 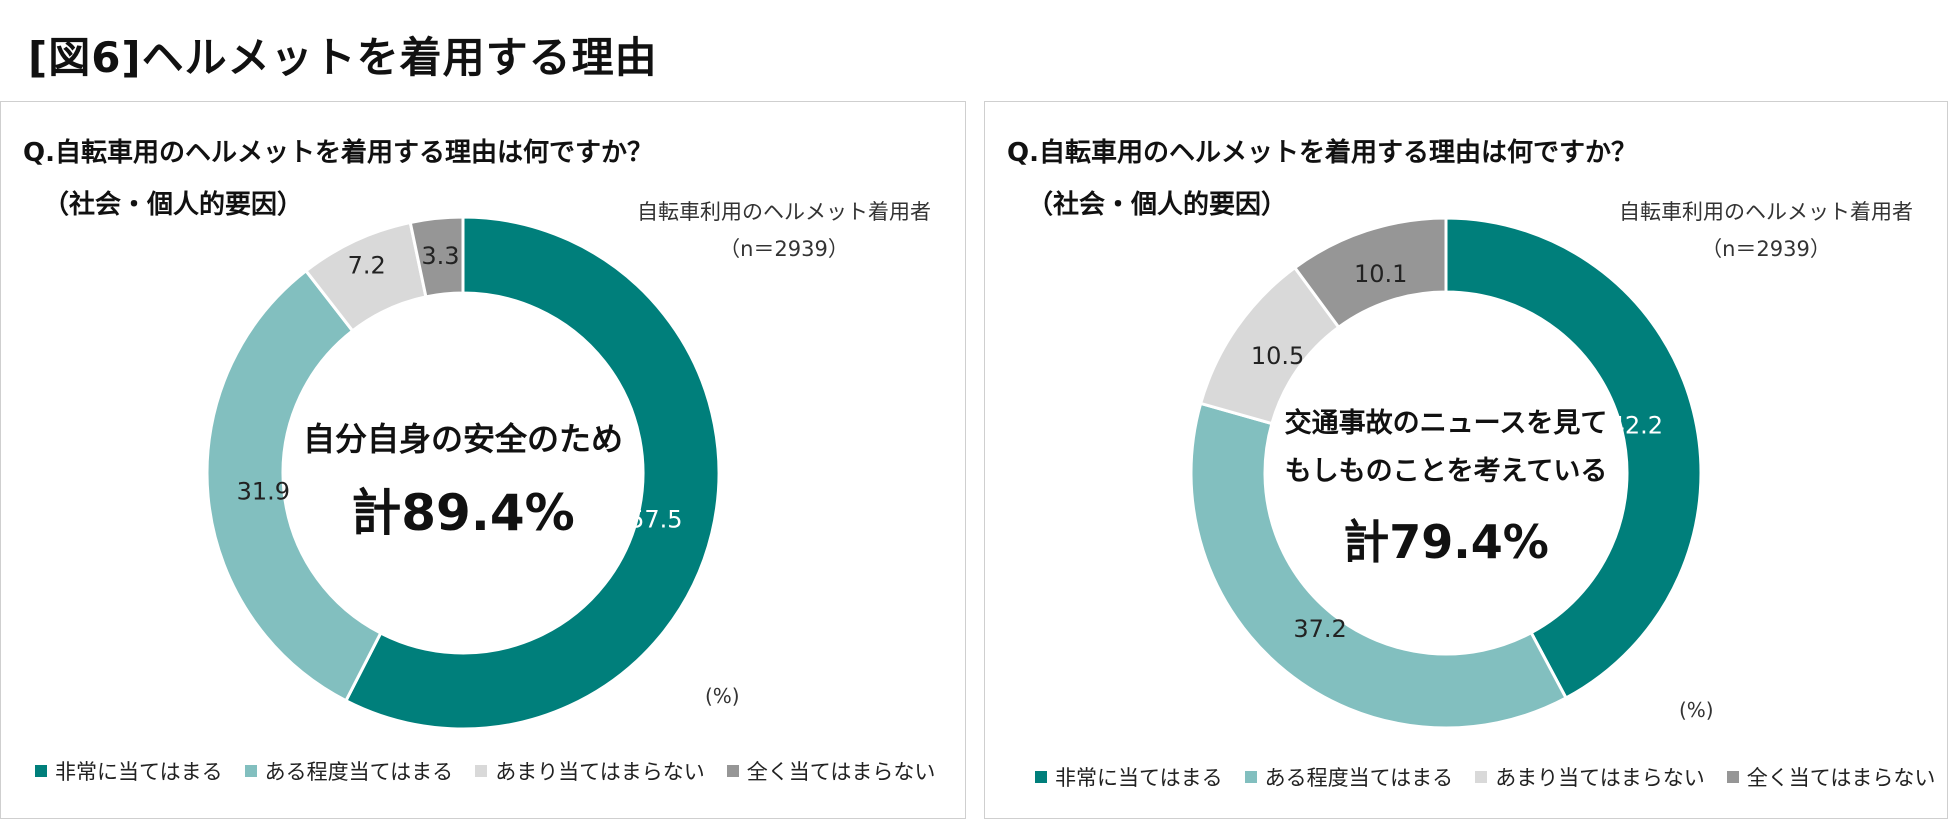 I want to click on value-label-somewhat: 37.2, so click(x=1319, y=629).